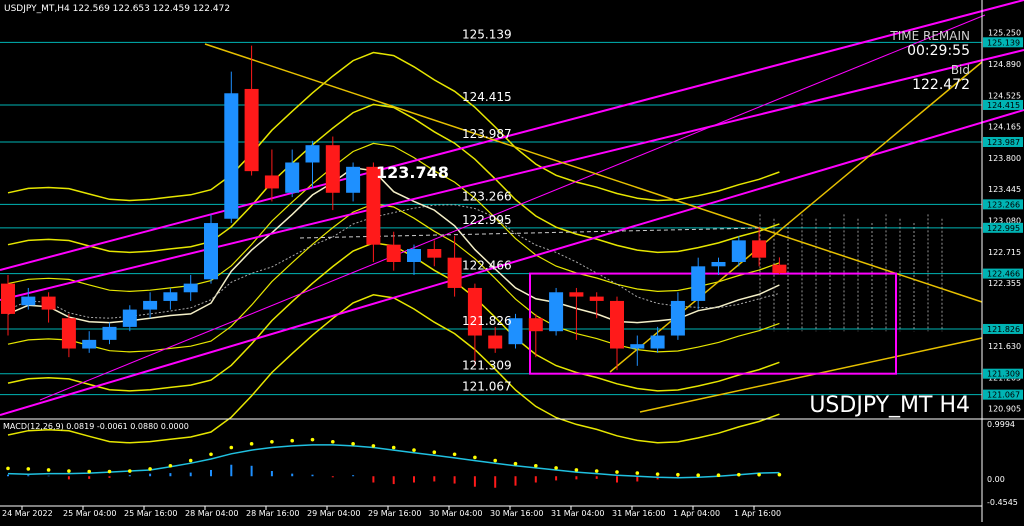 The width and height of the screenshot is (1024, 526). I want to click on price-tag: 124.415, so click(1003, 105).